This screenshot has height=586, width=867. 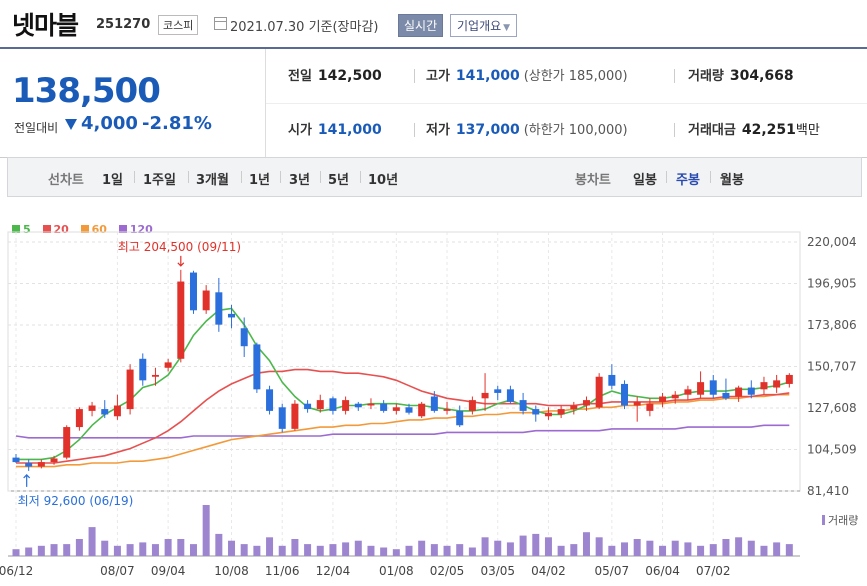 What do you see at coordinates (93, 229) in the screenshot?
I see `legend-item-ma60: 60` at bounding box center [93, 229].